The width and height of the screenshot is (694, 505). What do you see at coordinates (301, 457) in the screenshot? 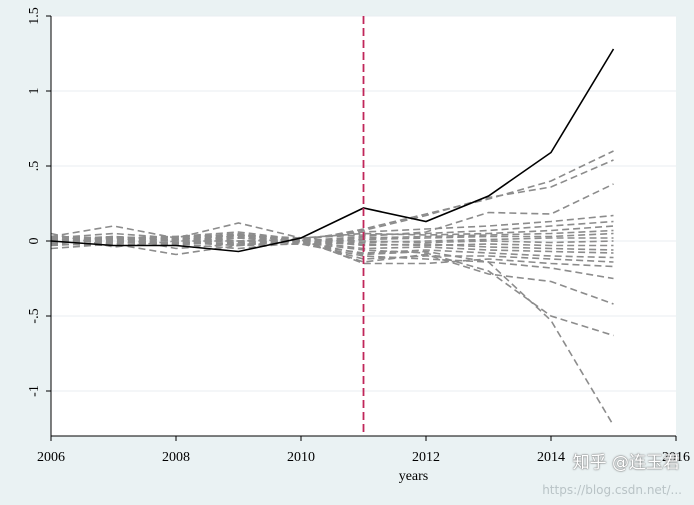
I see `x-tick-label-2: 2010` at bounding box center [301, 457].